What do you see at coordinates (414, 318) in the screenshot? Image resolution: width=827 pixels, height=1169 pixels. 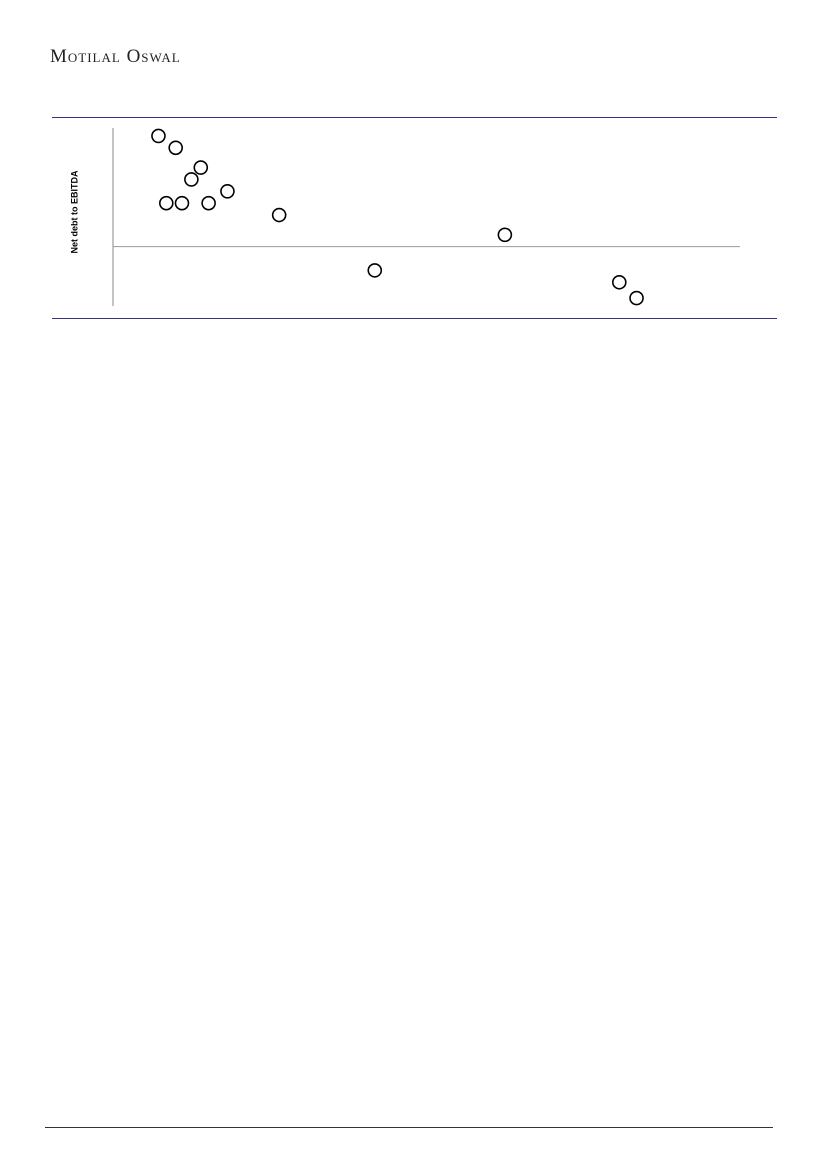 I see `bottom-rule` at bounding box center [414, 318].